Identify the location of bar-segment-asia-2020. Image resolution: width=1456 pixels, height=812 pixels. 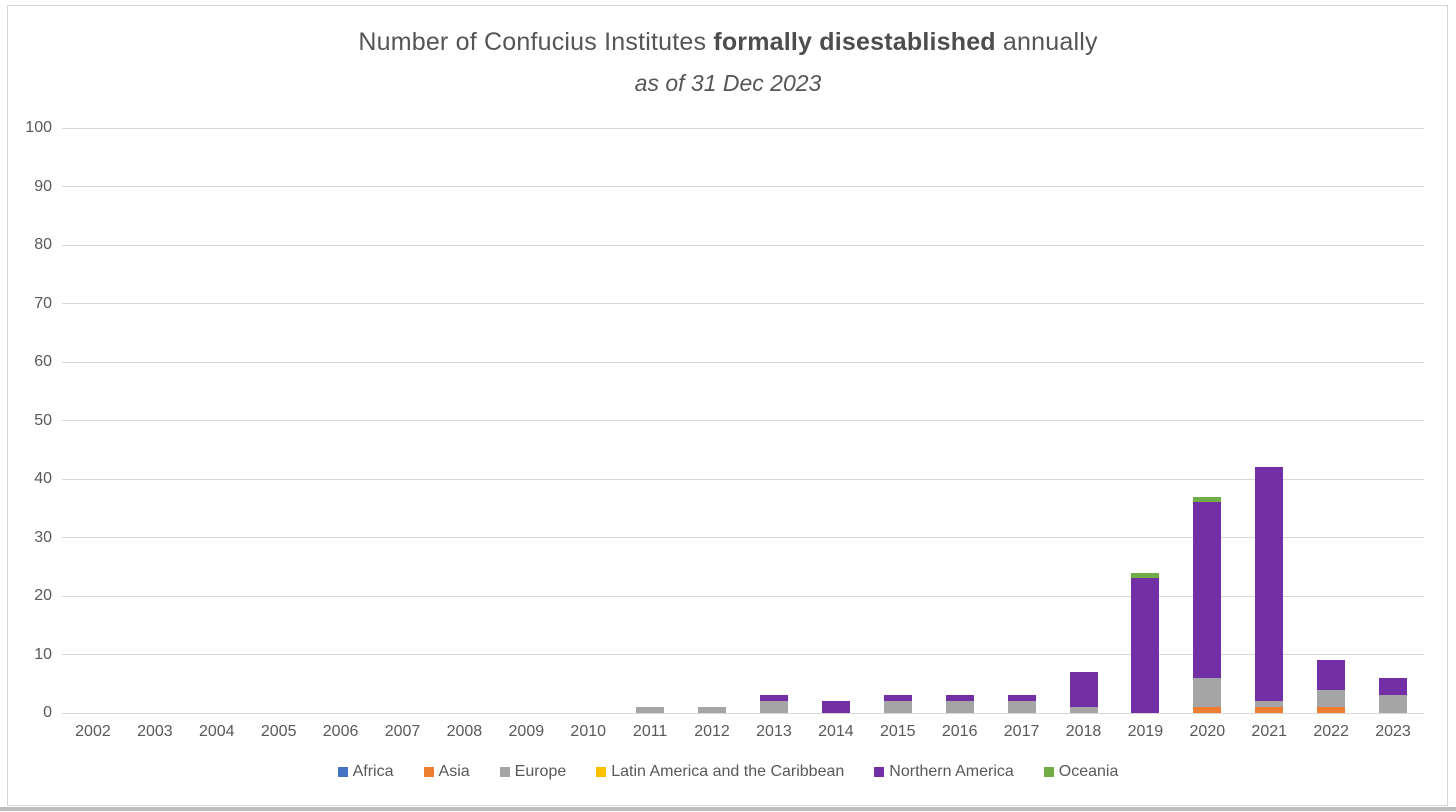
(1207, 710).